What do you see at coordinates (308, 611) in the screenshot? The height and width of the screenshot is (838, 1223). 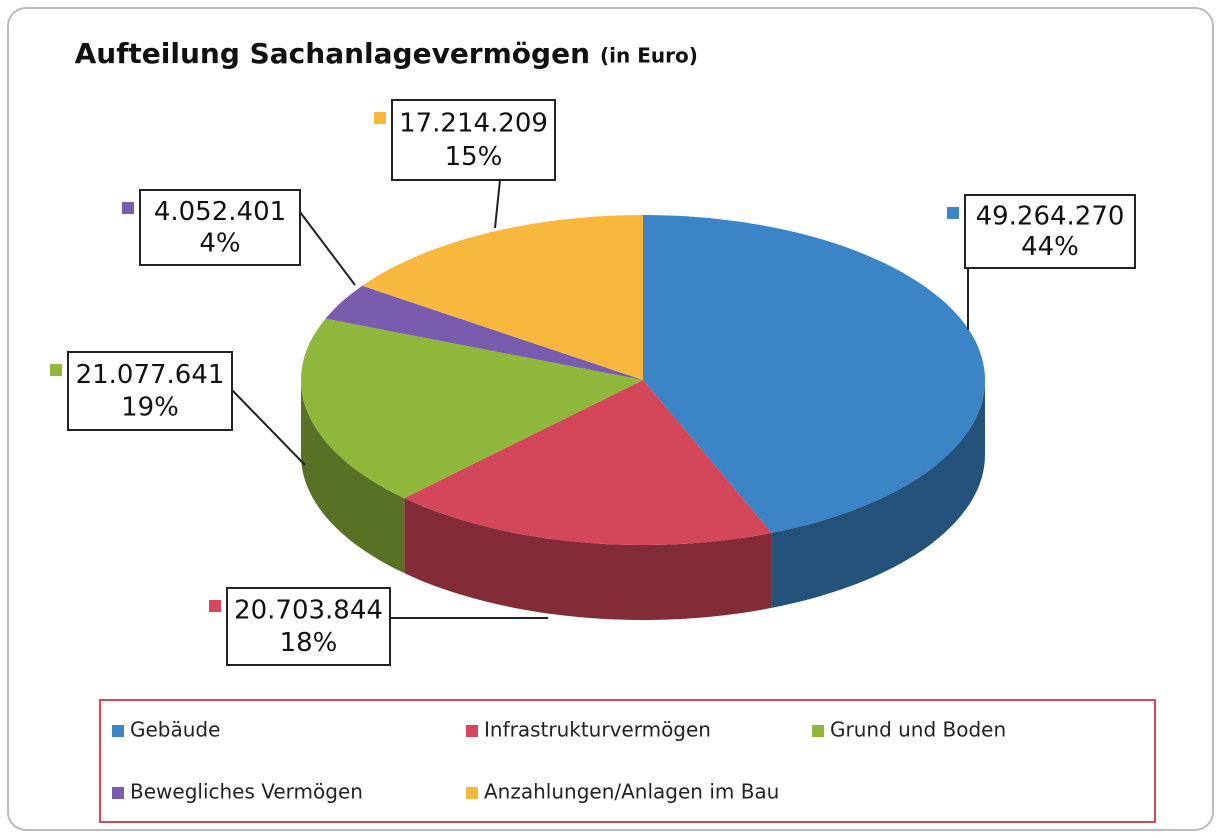 I see `value-label: 20.703.844` at bounding box center [308, 611].